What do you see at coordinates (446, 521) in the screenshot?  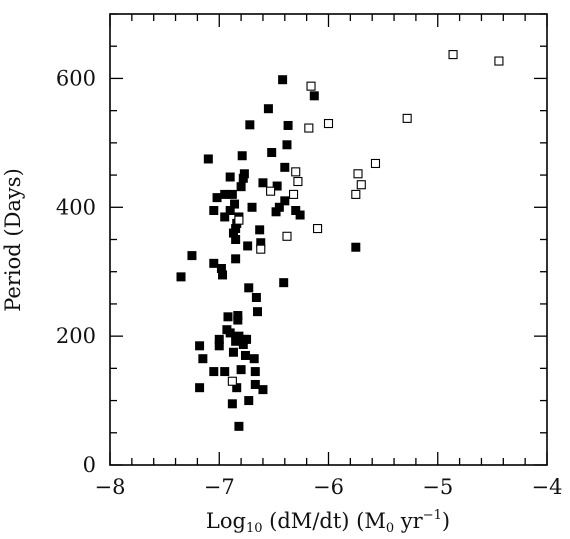 I see `x-axis-label-close: )` at bounding box center [446, 521].